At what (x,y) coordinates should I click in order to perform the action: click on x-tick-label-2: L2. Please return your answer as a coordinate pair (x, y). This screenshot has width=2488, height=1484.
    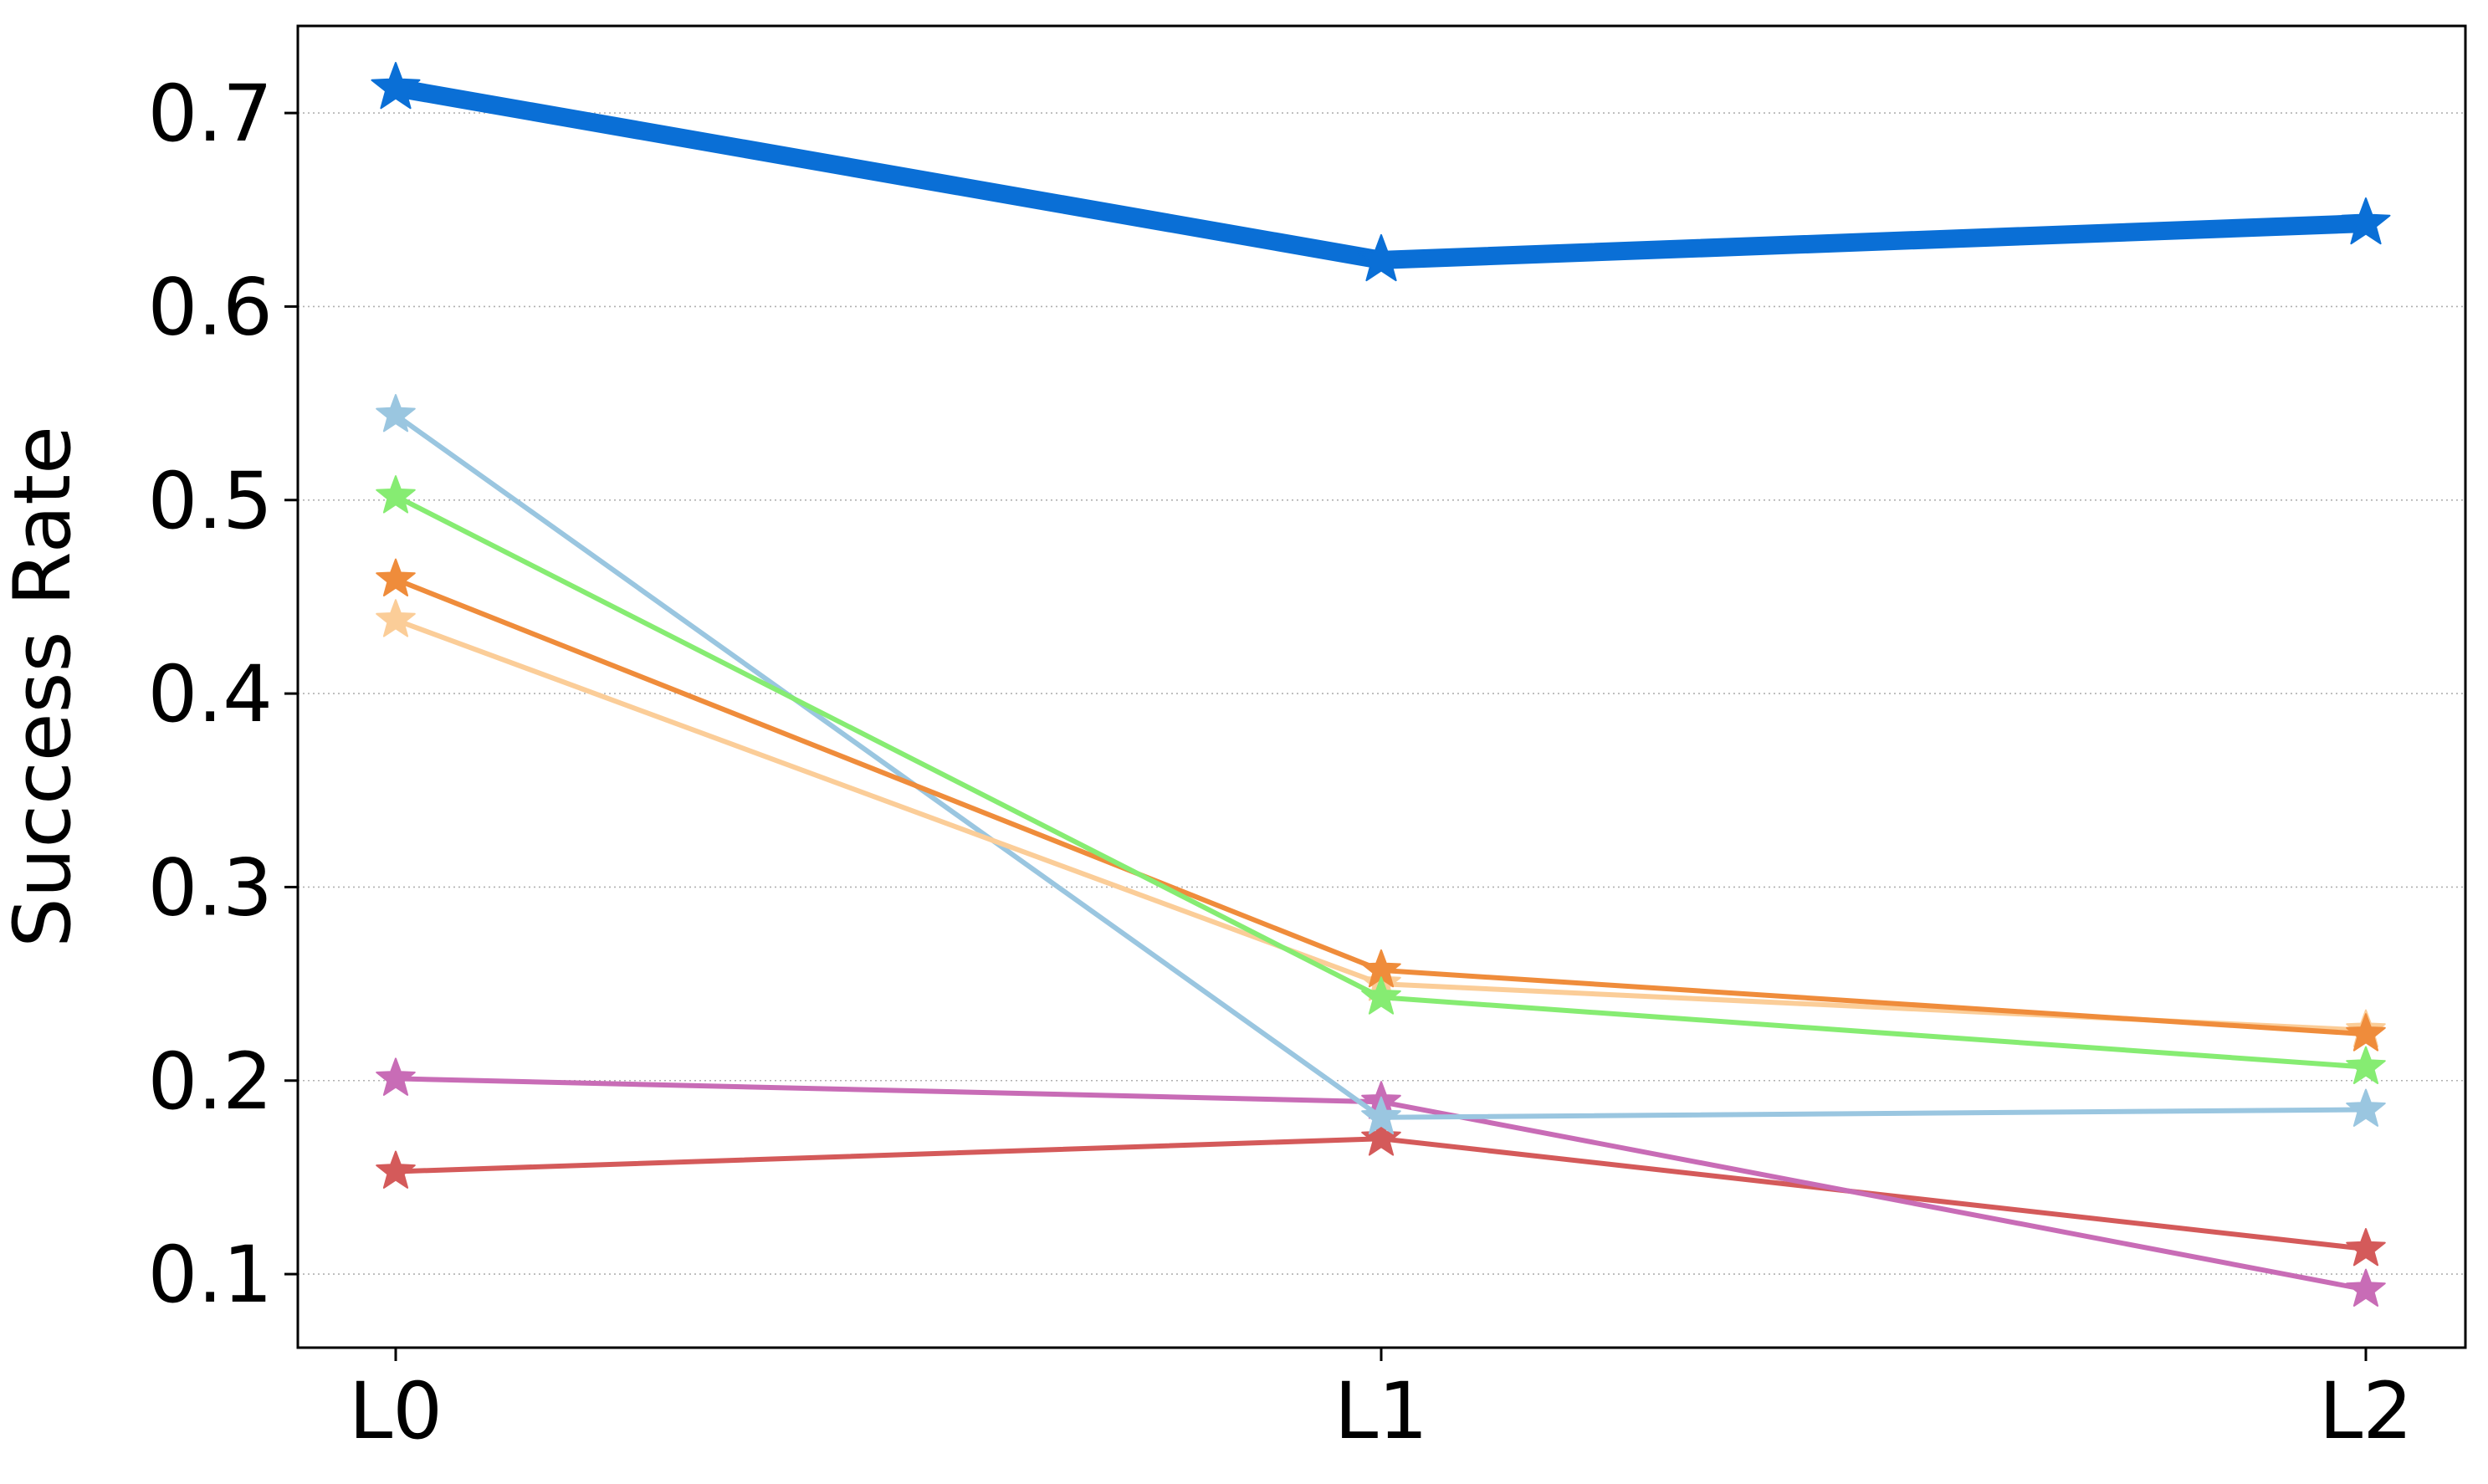
    Looking at the image, I should click on (2366, 1411).